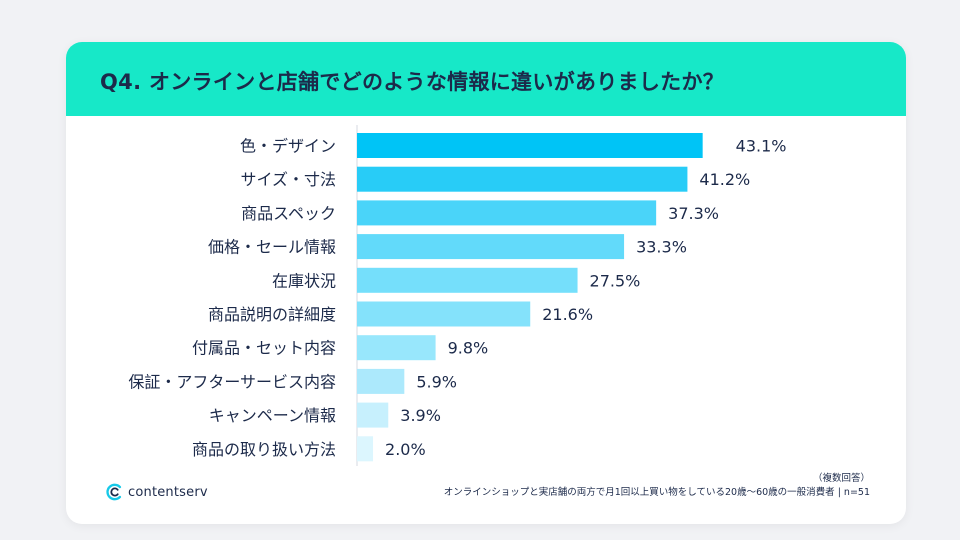  Describe the element at coordinates (420, 415) in the screenshot. I see `value-label: 3.9%` at that location.